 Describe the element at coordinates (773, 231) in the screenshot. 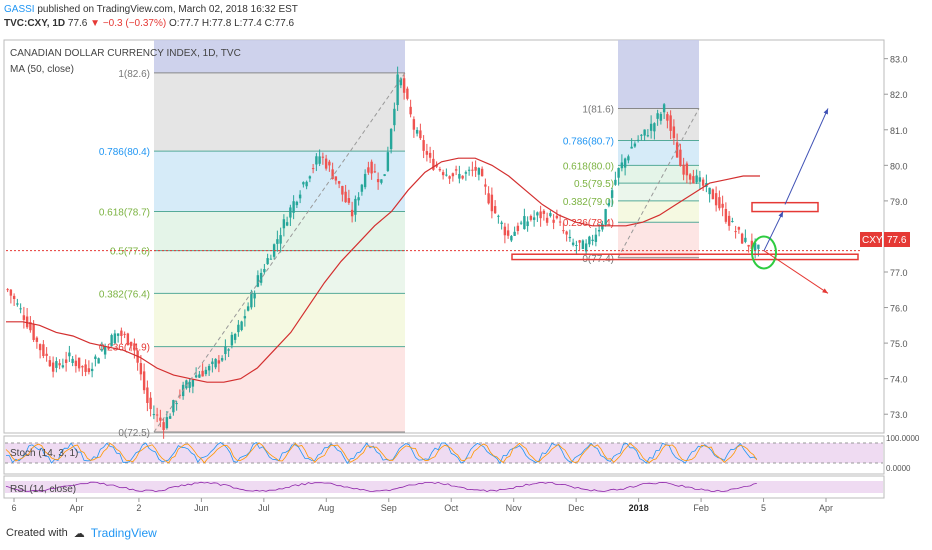

I see `up-arrow-small` at that location.